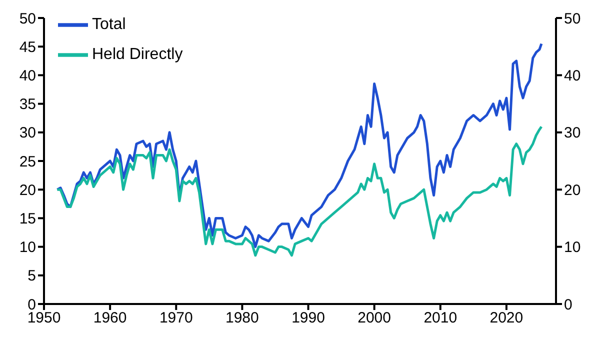 The height and width of the screenshot is (340, 604). What do you see at coordinates (27, 161) in the screenshot?
I see `y-tick-label: 25` at bounding box center [27, 161].